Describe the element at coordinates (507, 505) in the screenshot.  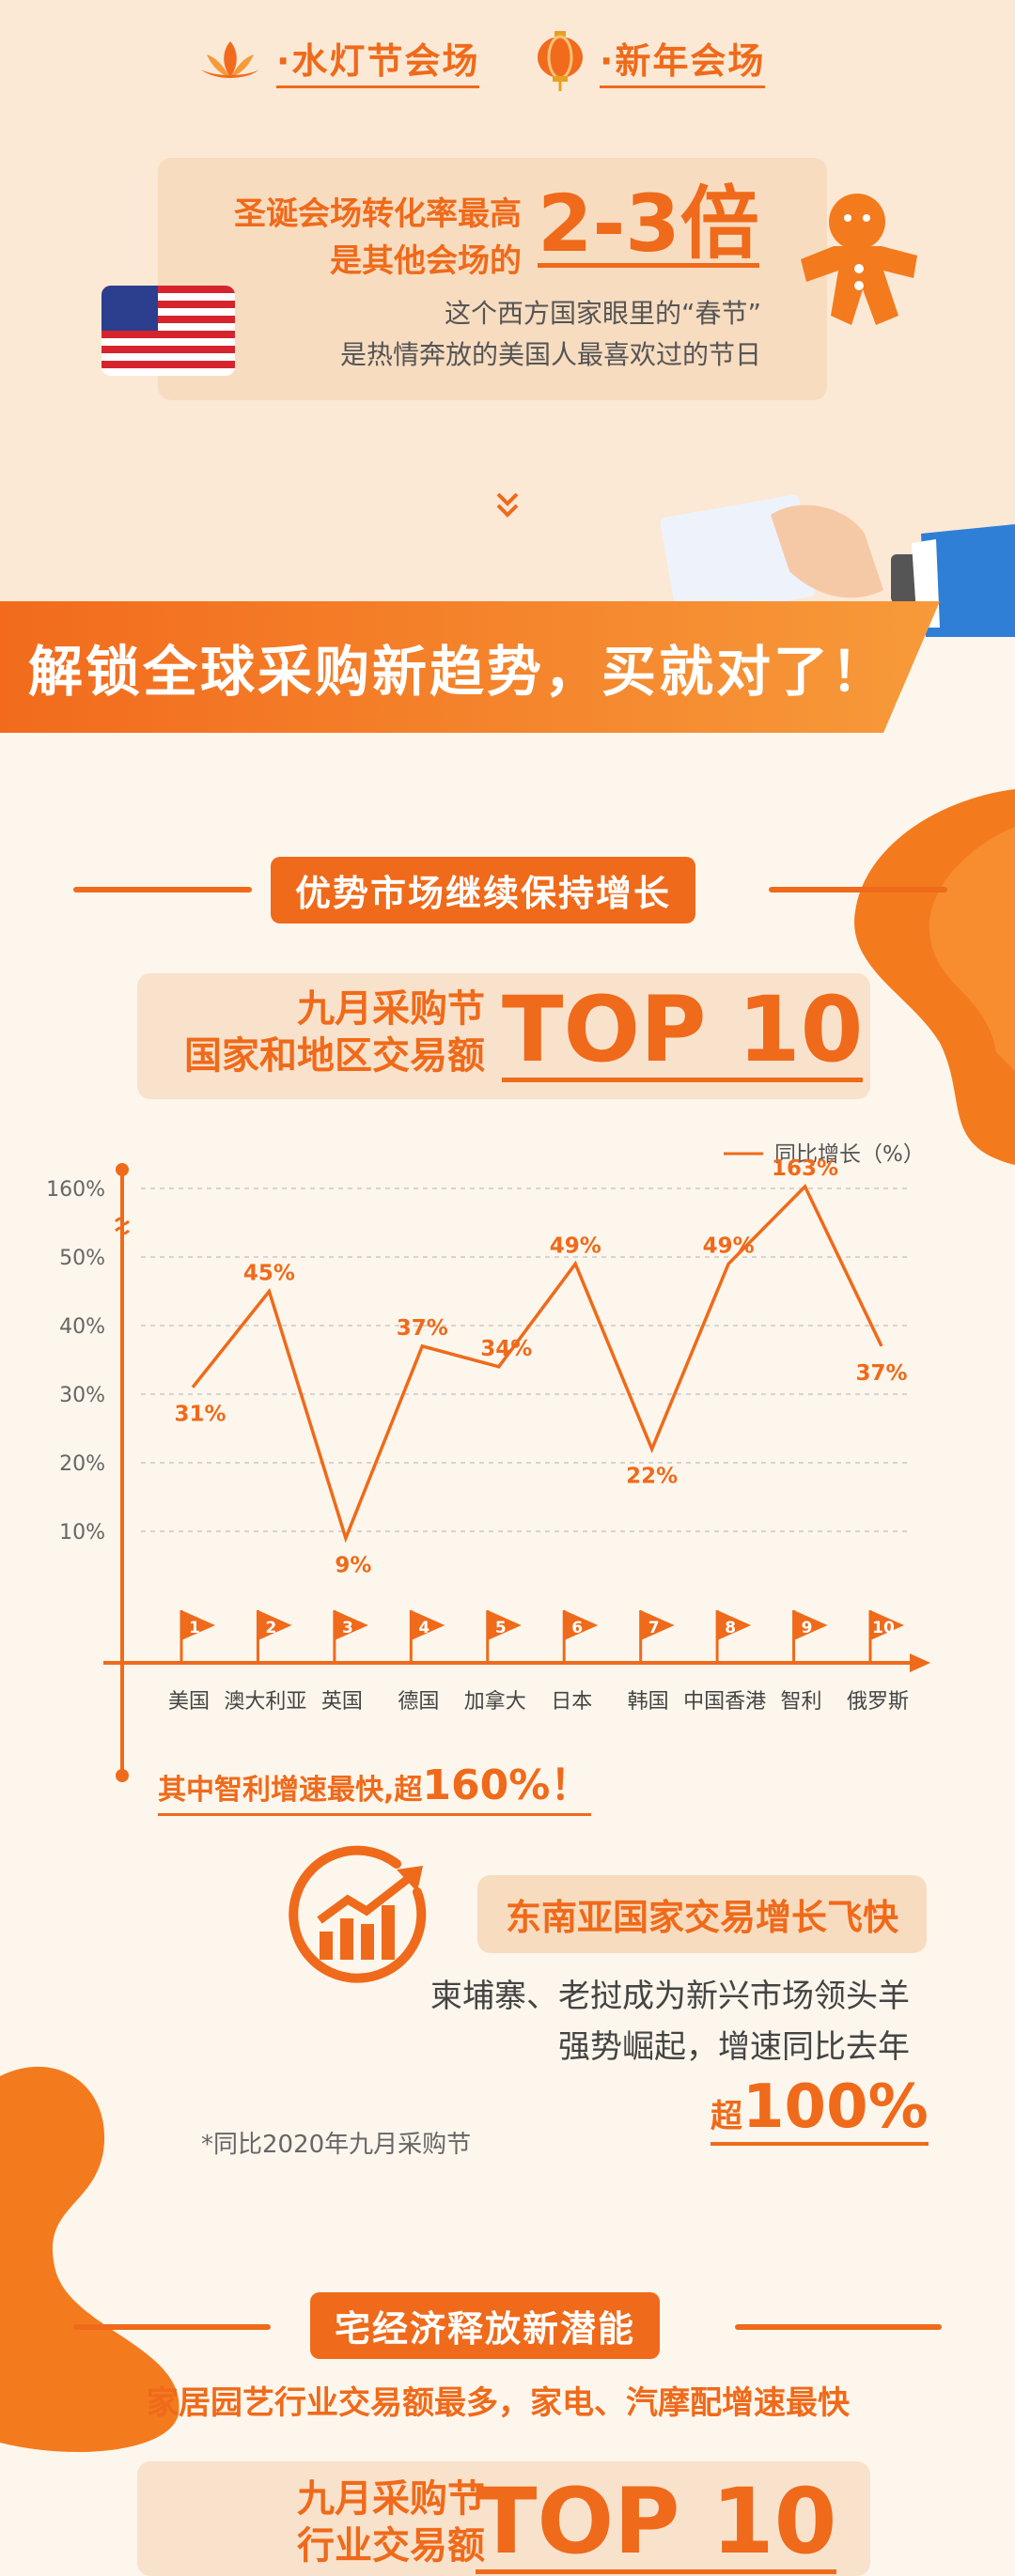
I see `chevron-down-icon` at that location.